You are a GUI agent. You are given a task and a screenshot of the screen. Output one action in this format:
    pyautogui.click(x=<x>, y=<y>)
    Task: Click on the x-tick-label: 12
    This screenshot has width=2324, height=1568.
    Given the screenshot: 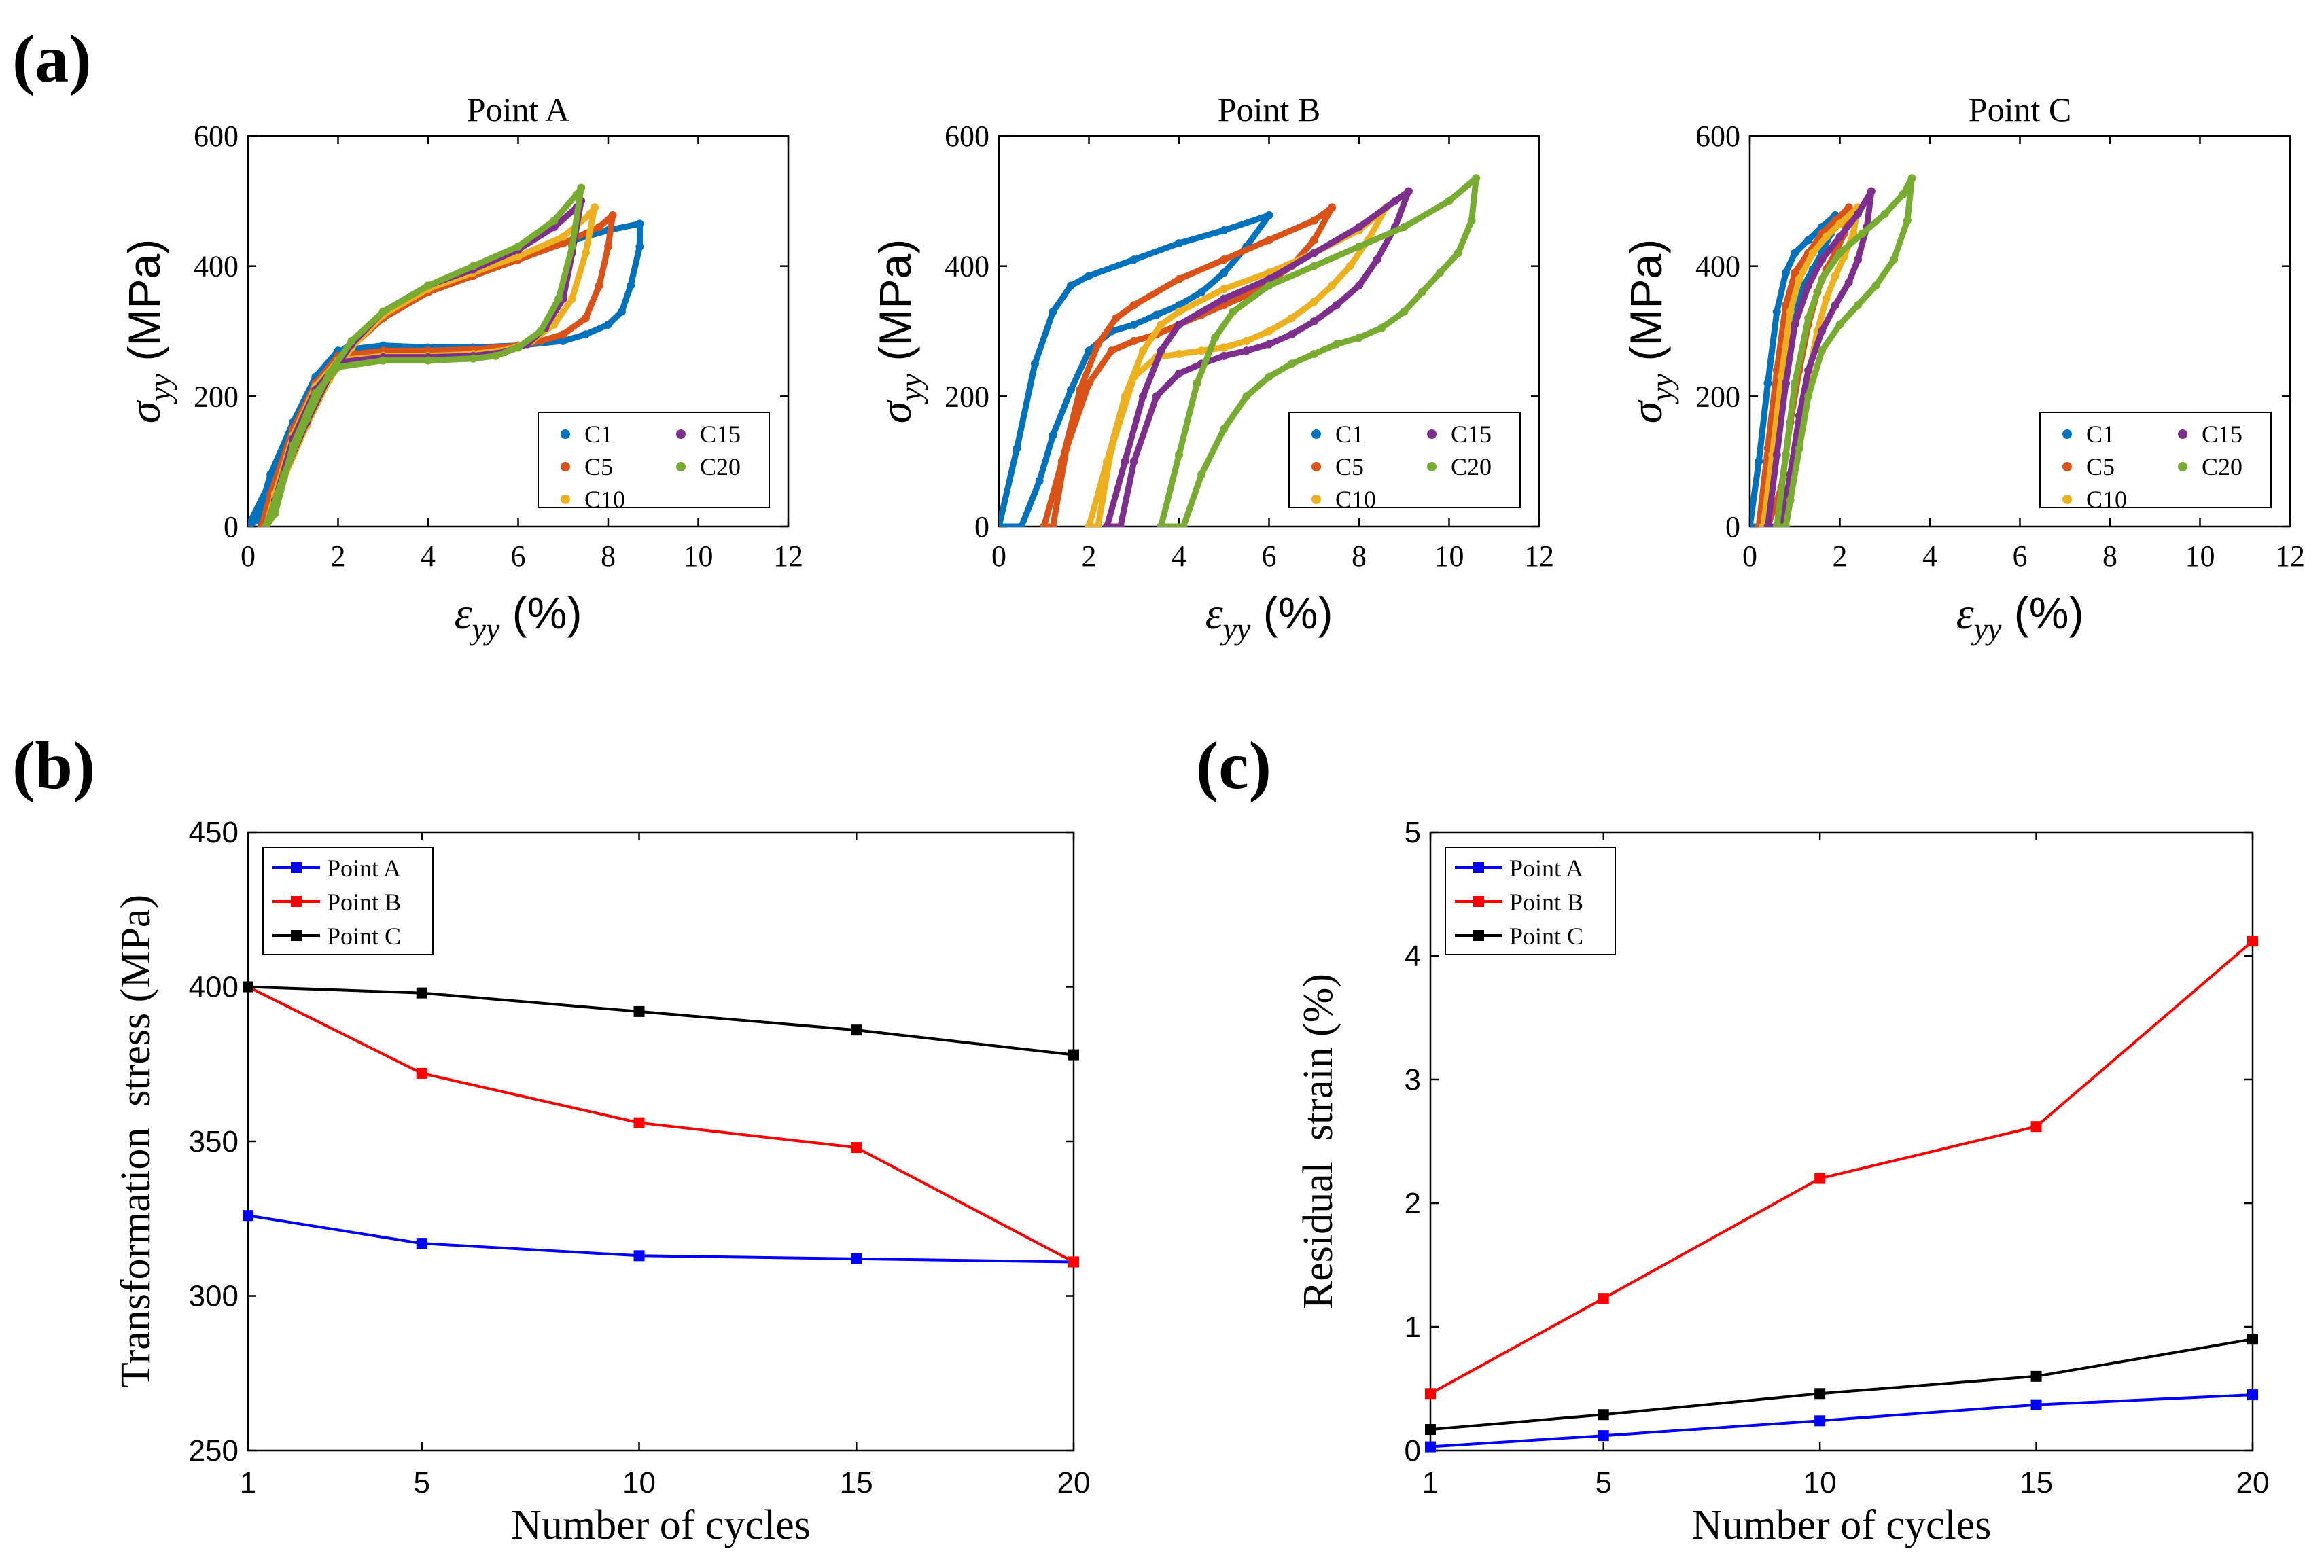 What is the action you would take?
    pyautogui.click(x=2290, y=556)
    